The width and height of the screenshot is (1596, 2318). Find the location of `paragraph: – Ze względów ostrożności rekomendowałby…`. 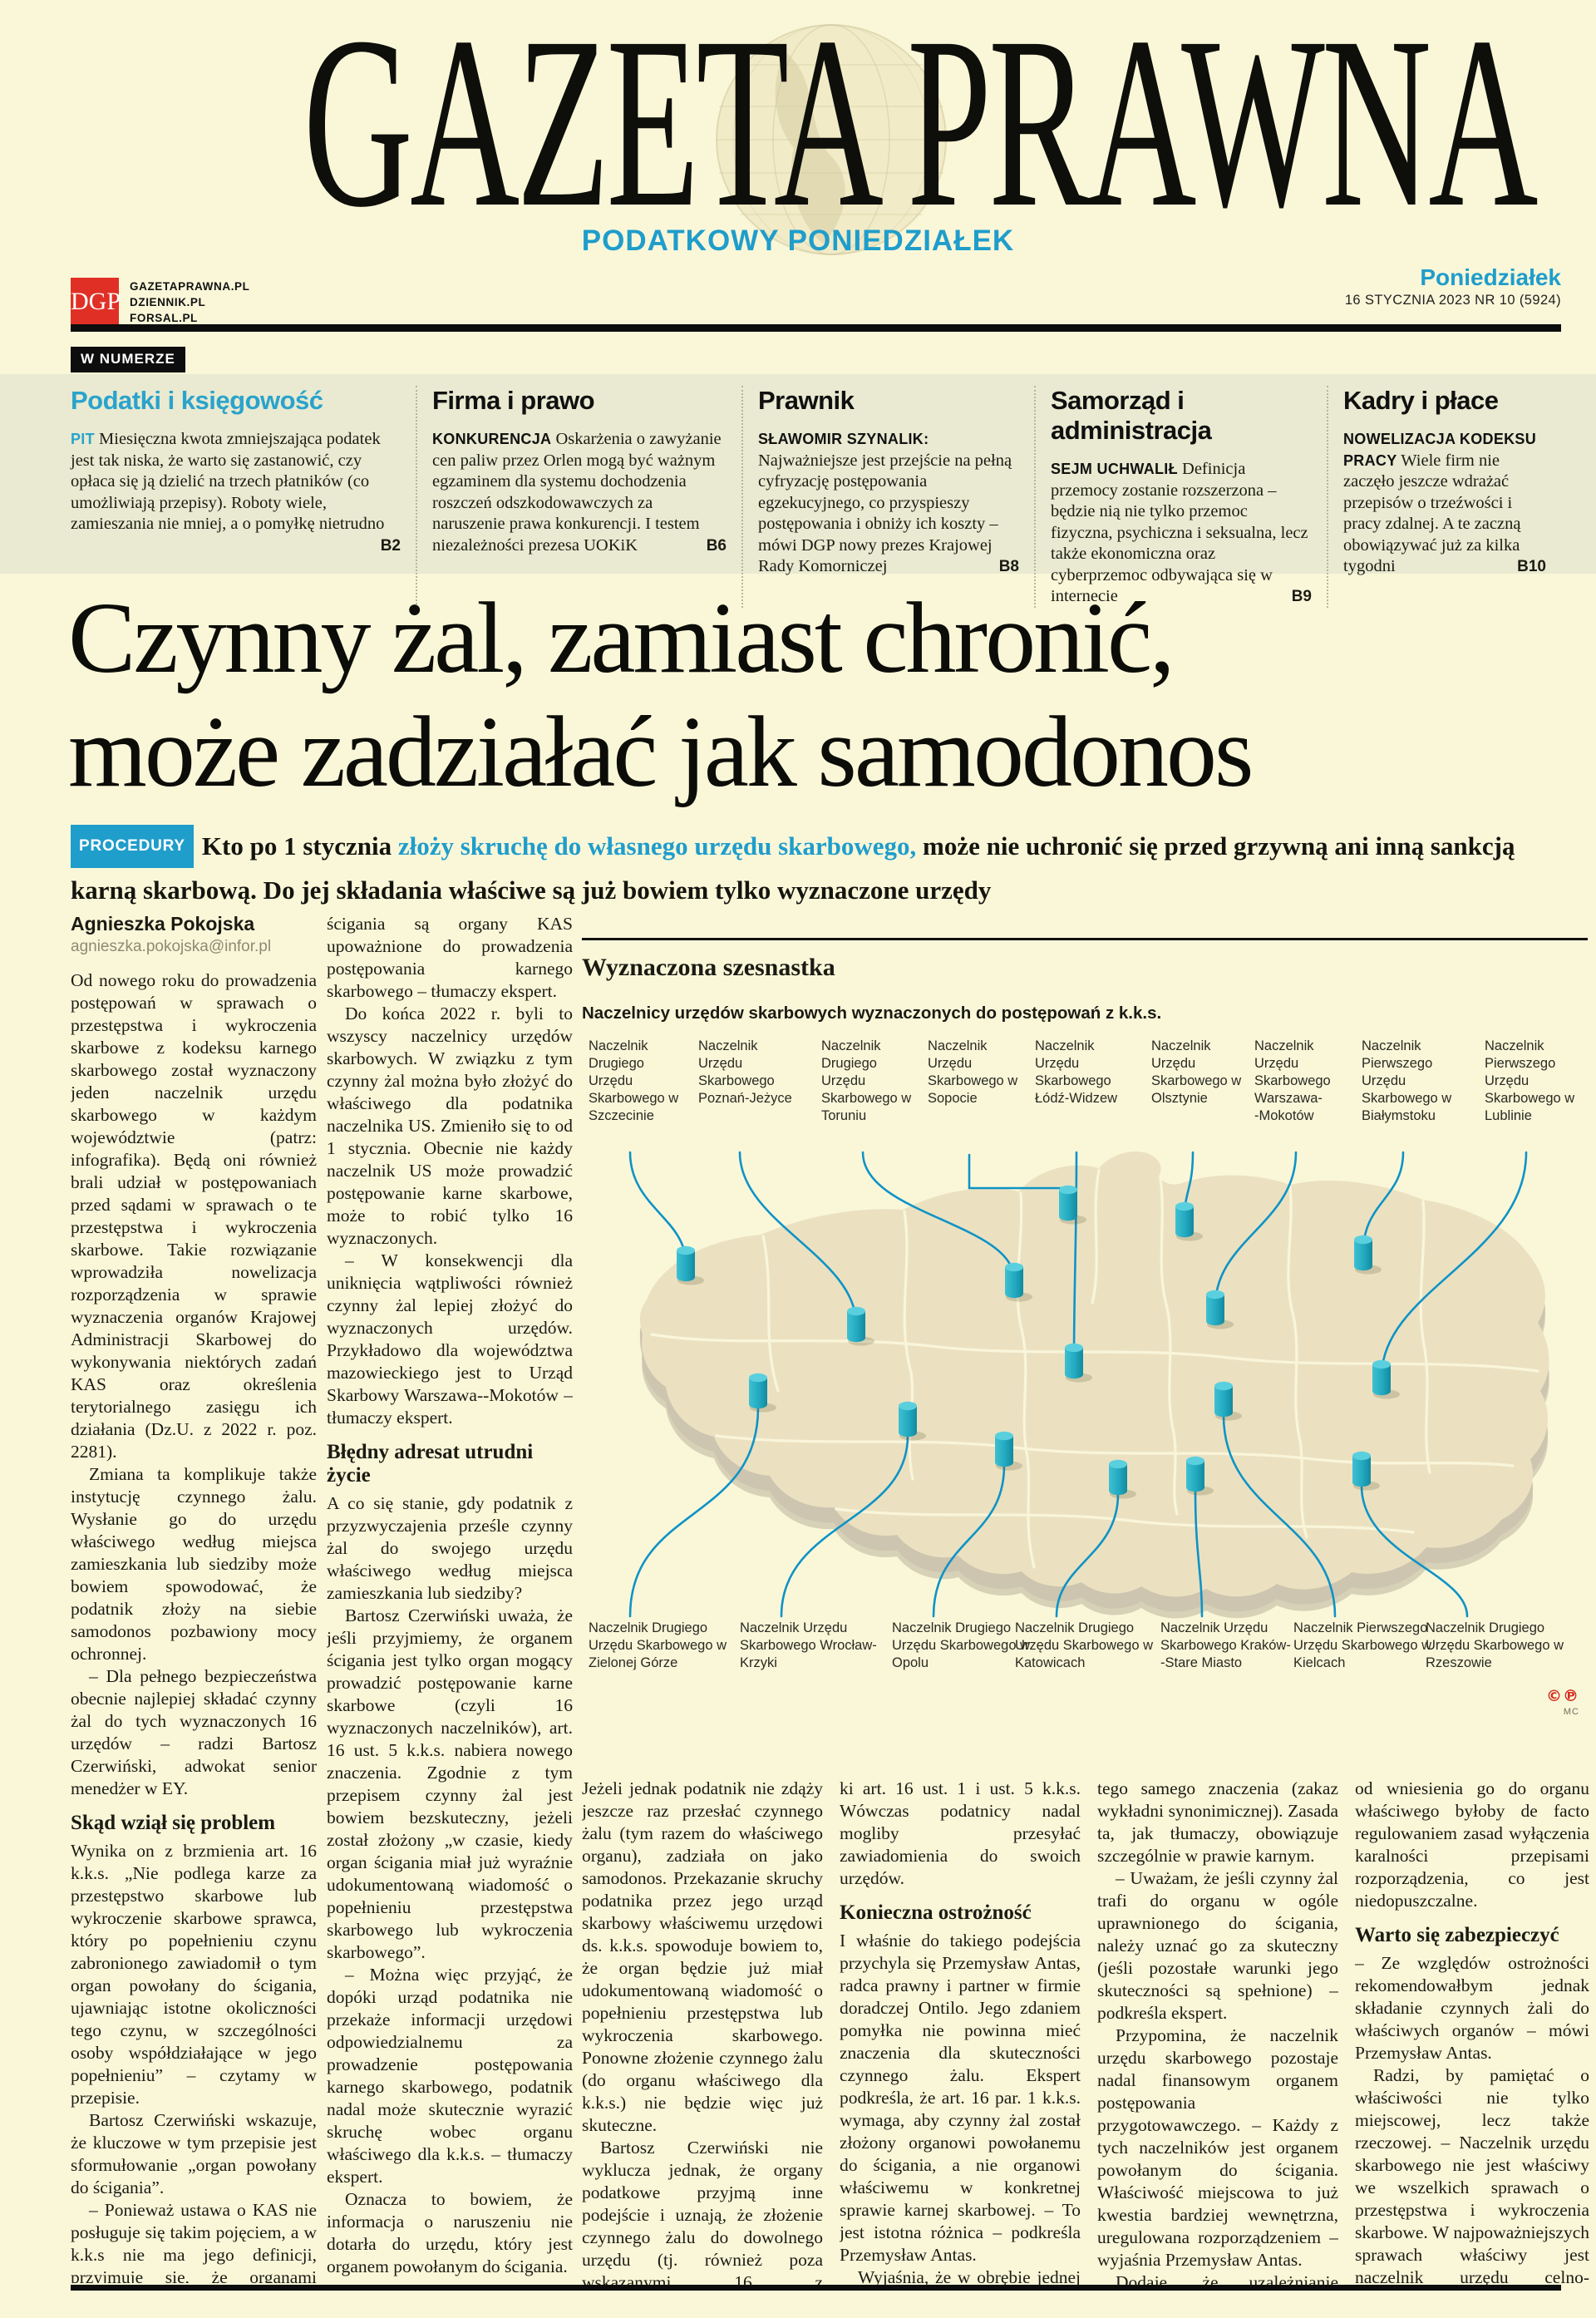

paragraph: – Ze względów ostrożności rekomendowałby… is located at coordinates (1472, 2008).